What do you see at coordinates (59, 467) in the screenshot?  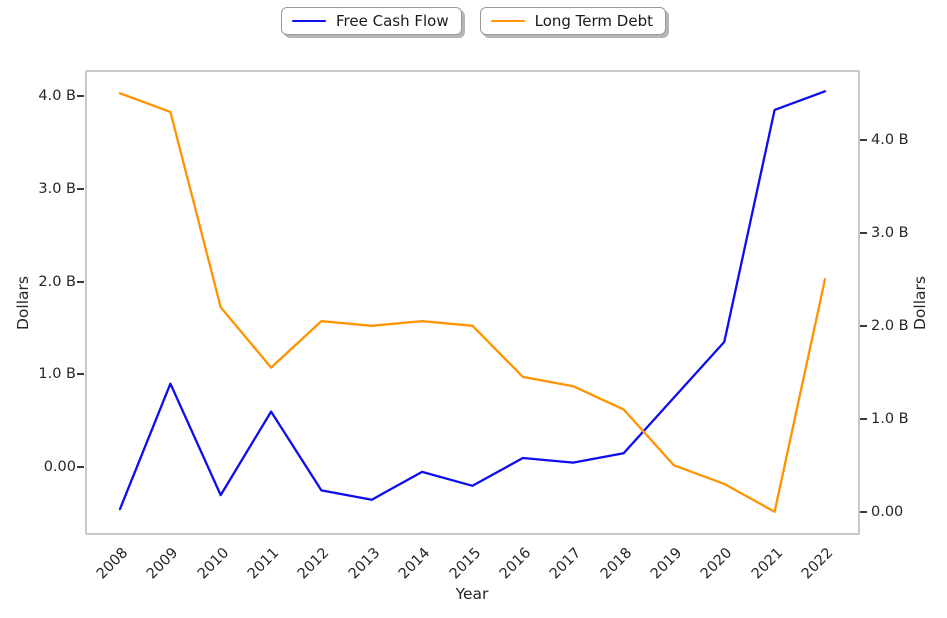 I see `y-tick-label-left: 0.00` at bounding box center [59, 467].